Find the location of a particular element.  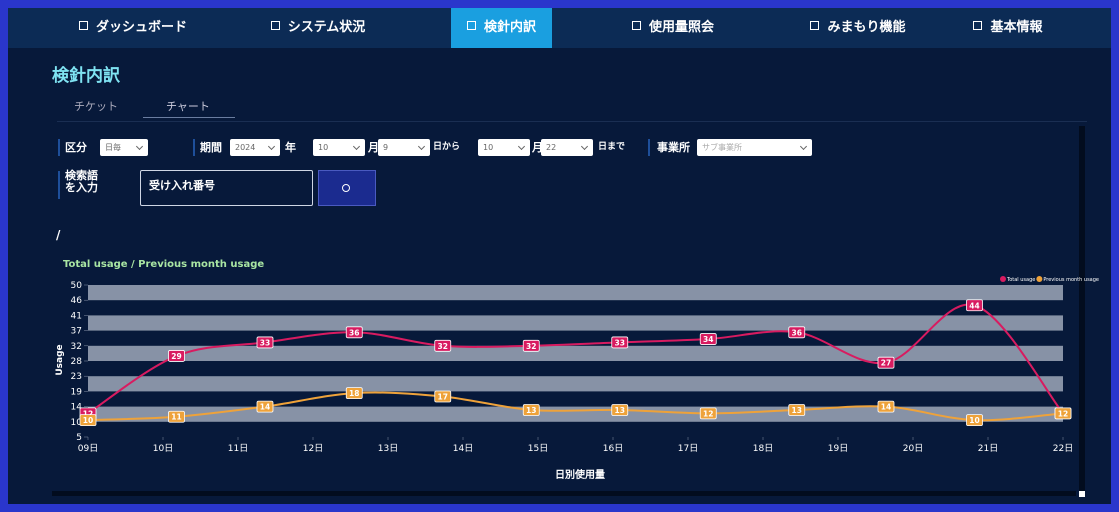

tab-label: みまもり機能 is located at coordinates (866, 27).